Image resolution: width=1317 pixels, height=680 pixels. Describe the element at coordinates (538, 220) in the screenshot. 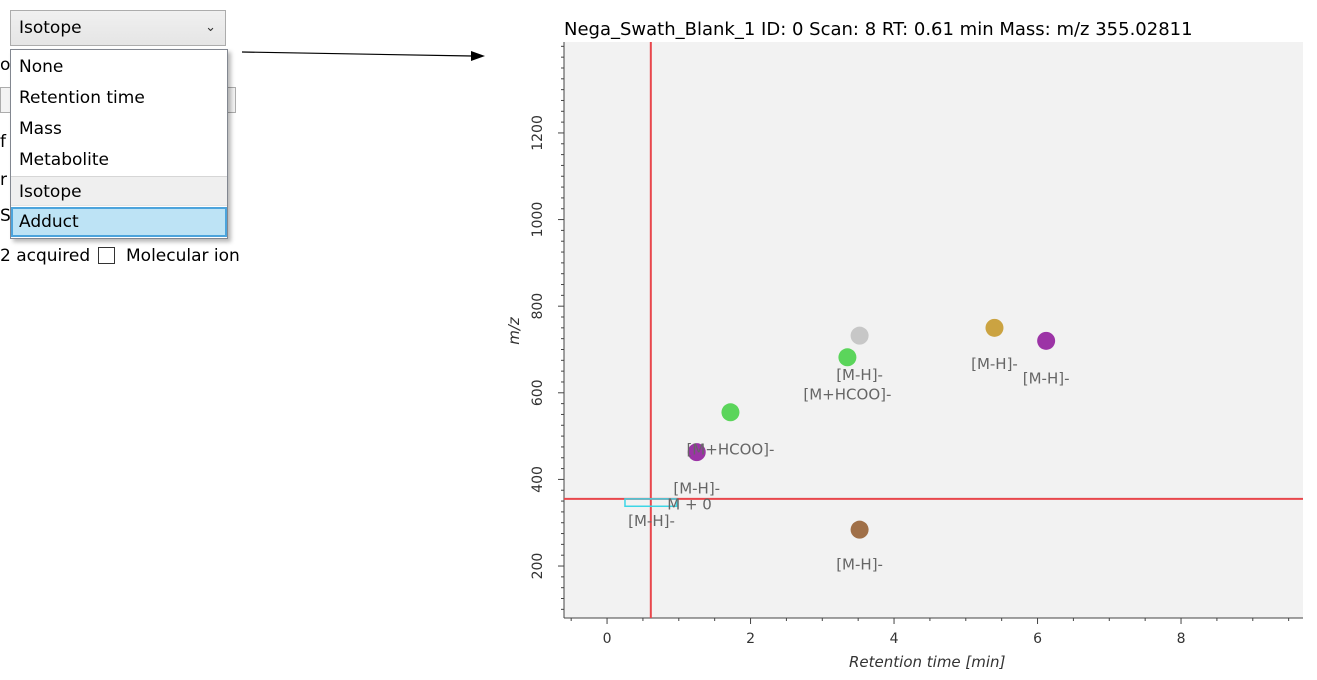

I see `y-tick-label: 1000` at that location.